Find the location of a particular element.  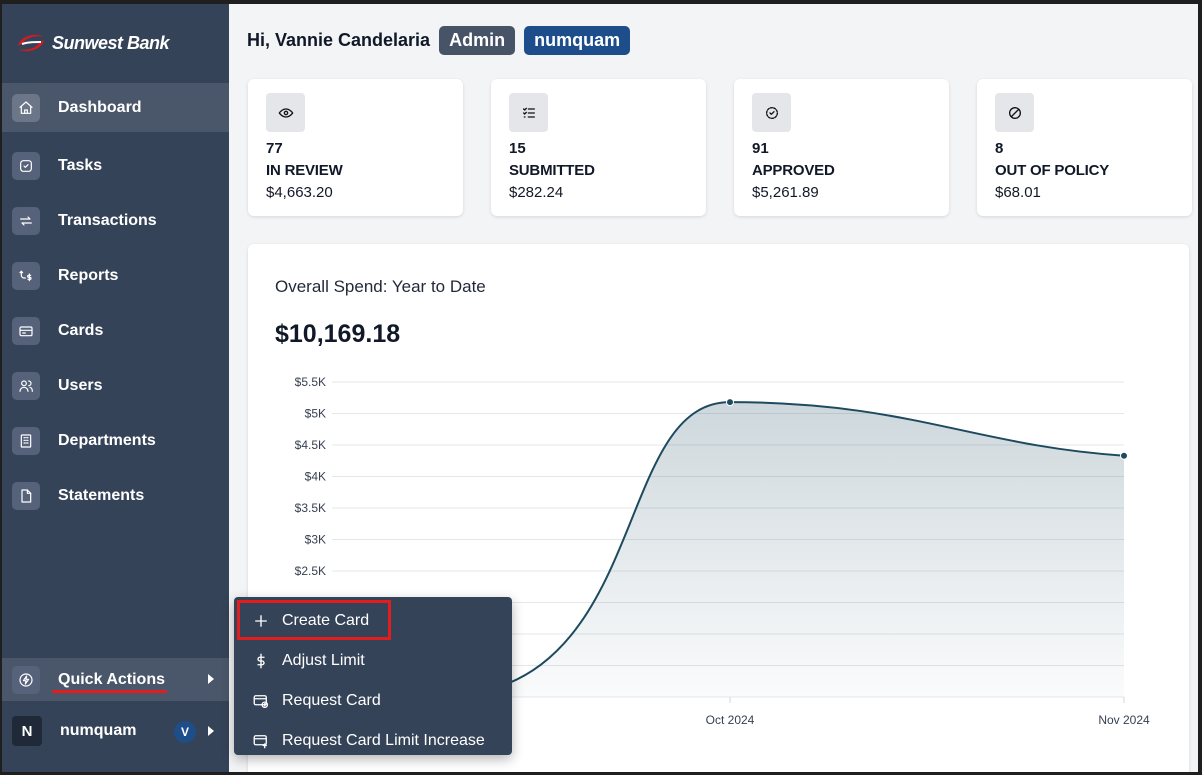

report-icon is located at coordinates (26, 275).